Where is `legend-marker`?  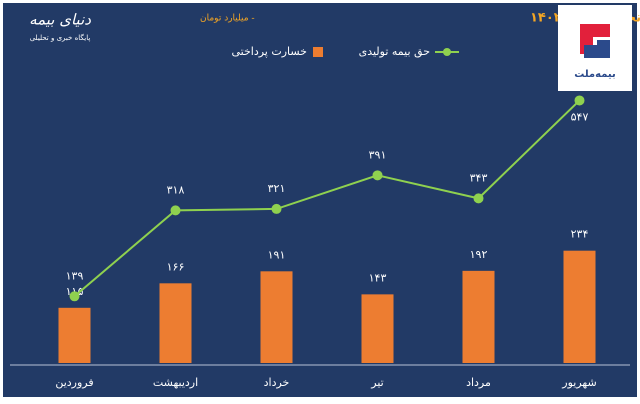
legend-marker is located at coordinates (447, 52).